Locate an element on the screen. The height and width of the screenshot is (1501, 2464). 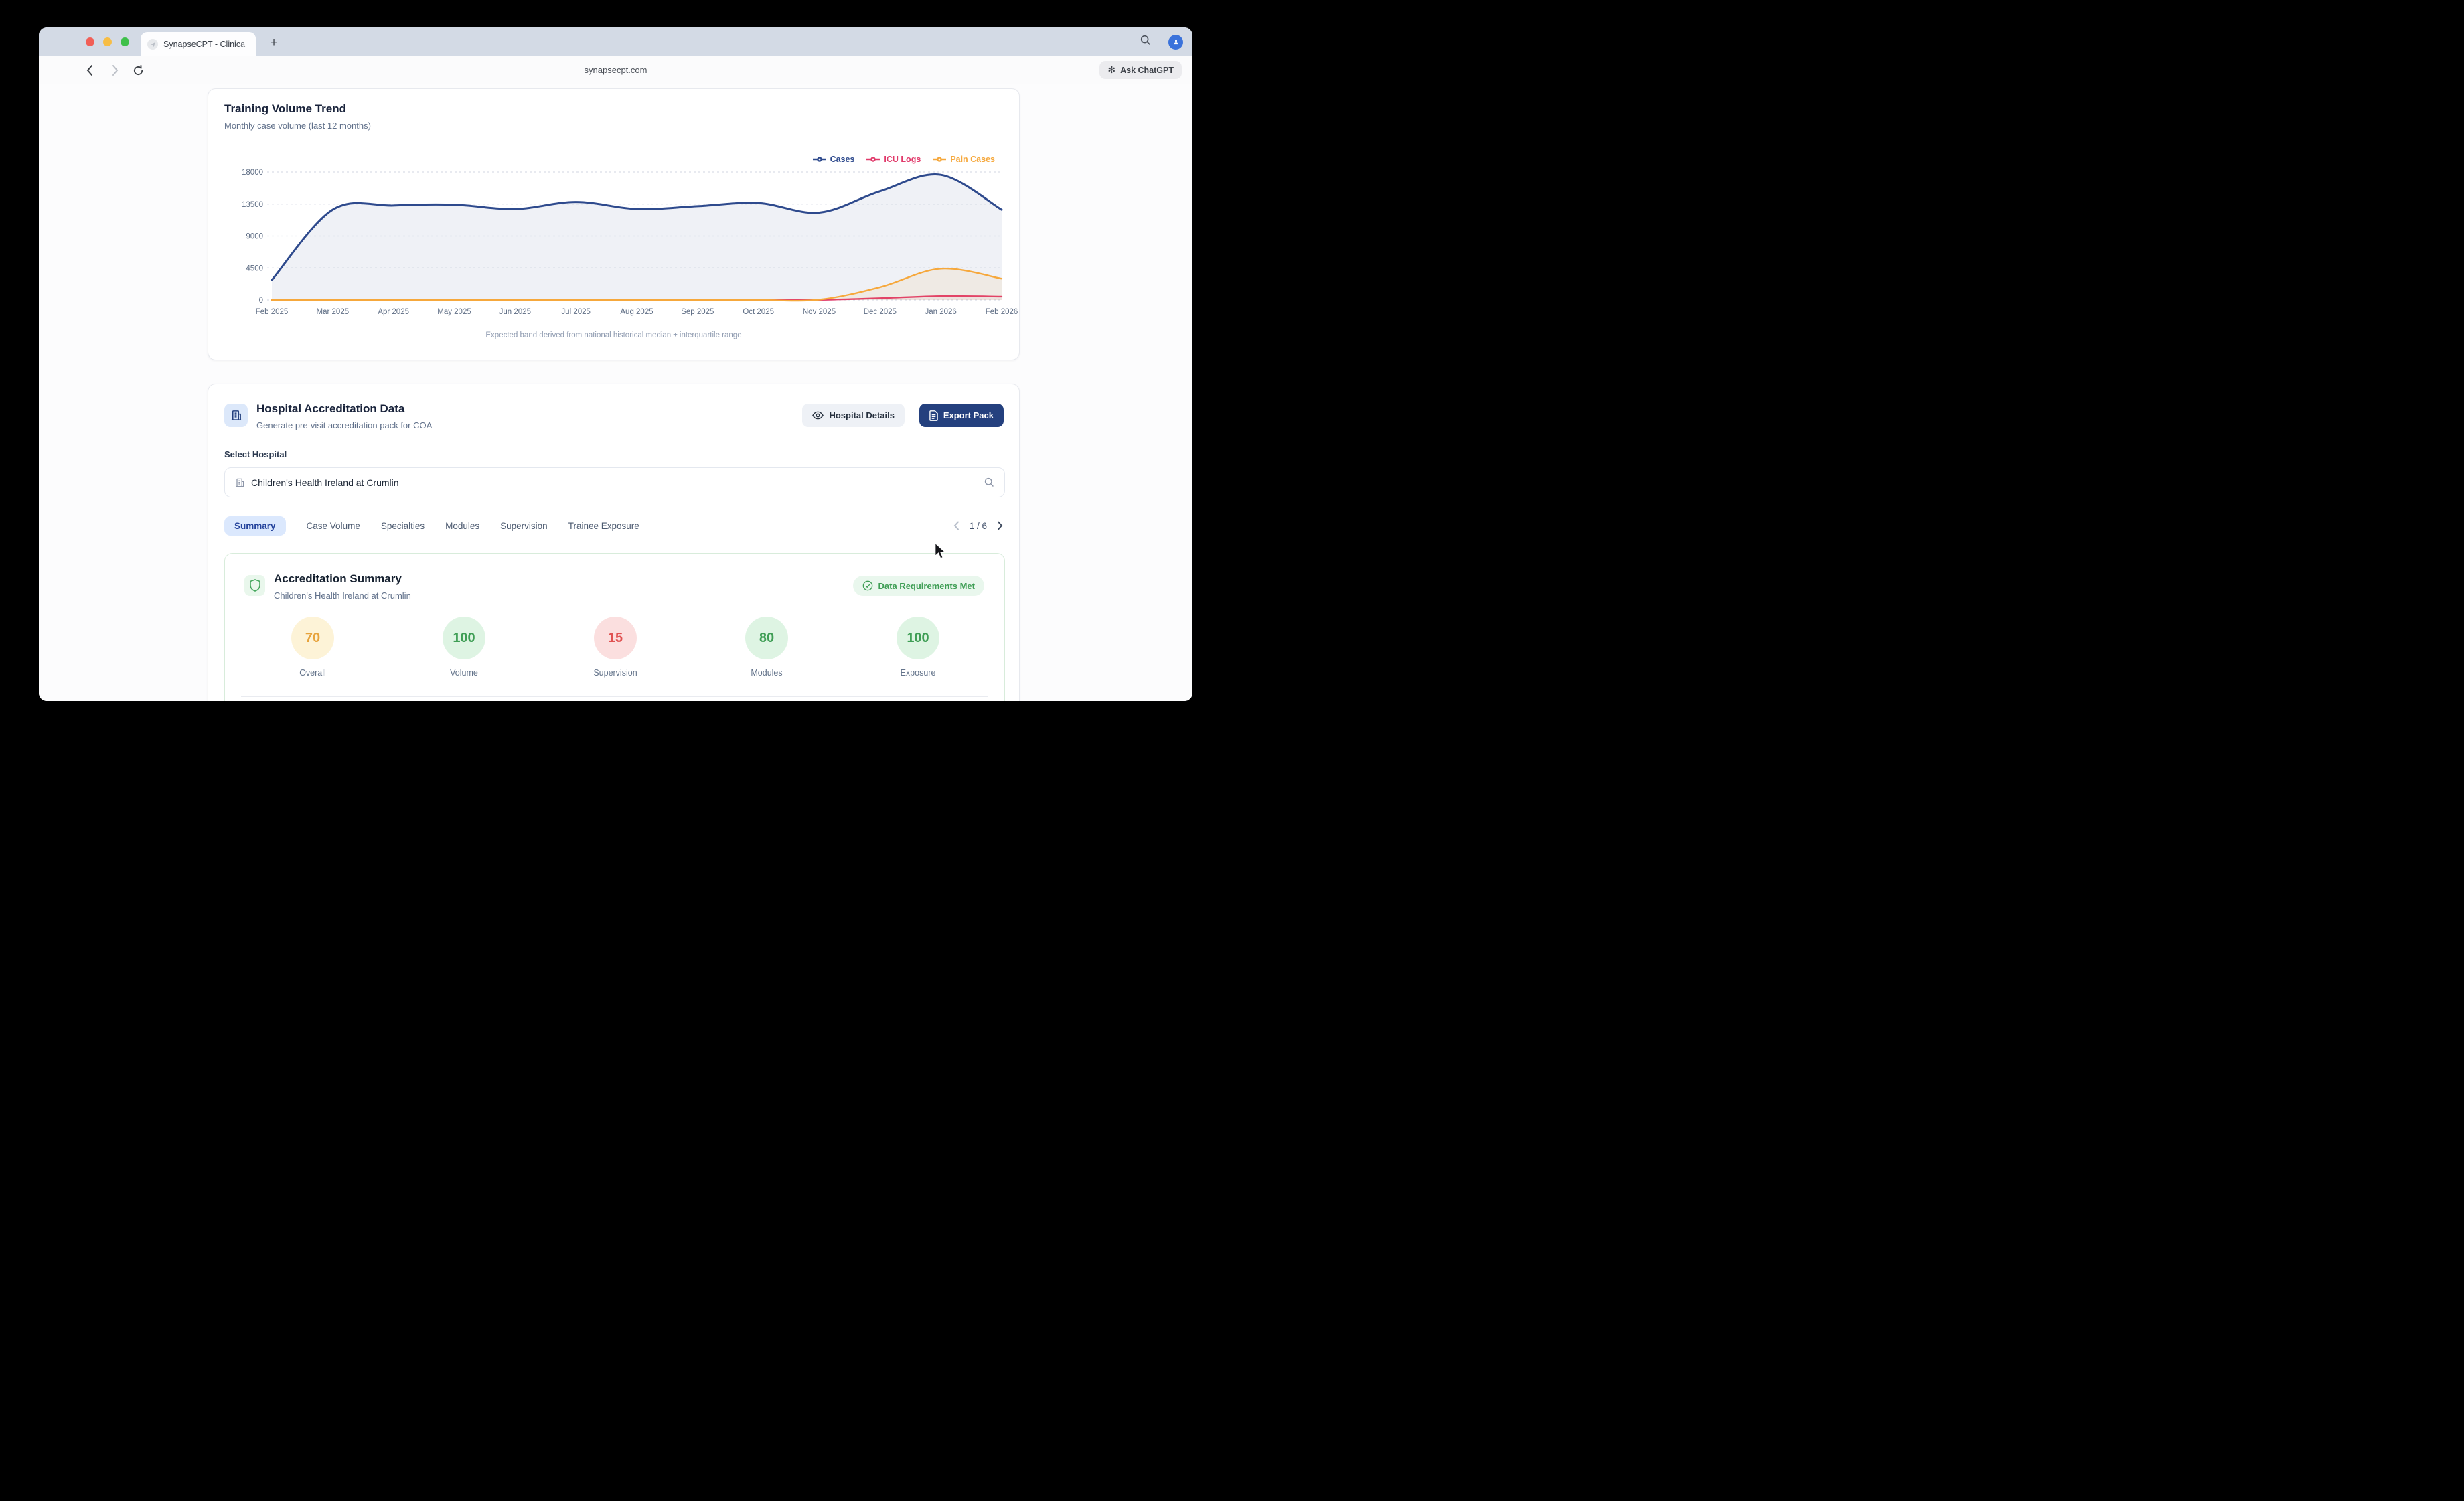
score-value: 15 is located at coordinates (615, 638).